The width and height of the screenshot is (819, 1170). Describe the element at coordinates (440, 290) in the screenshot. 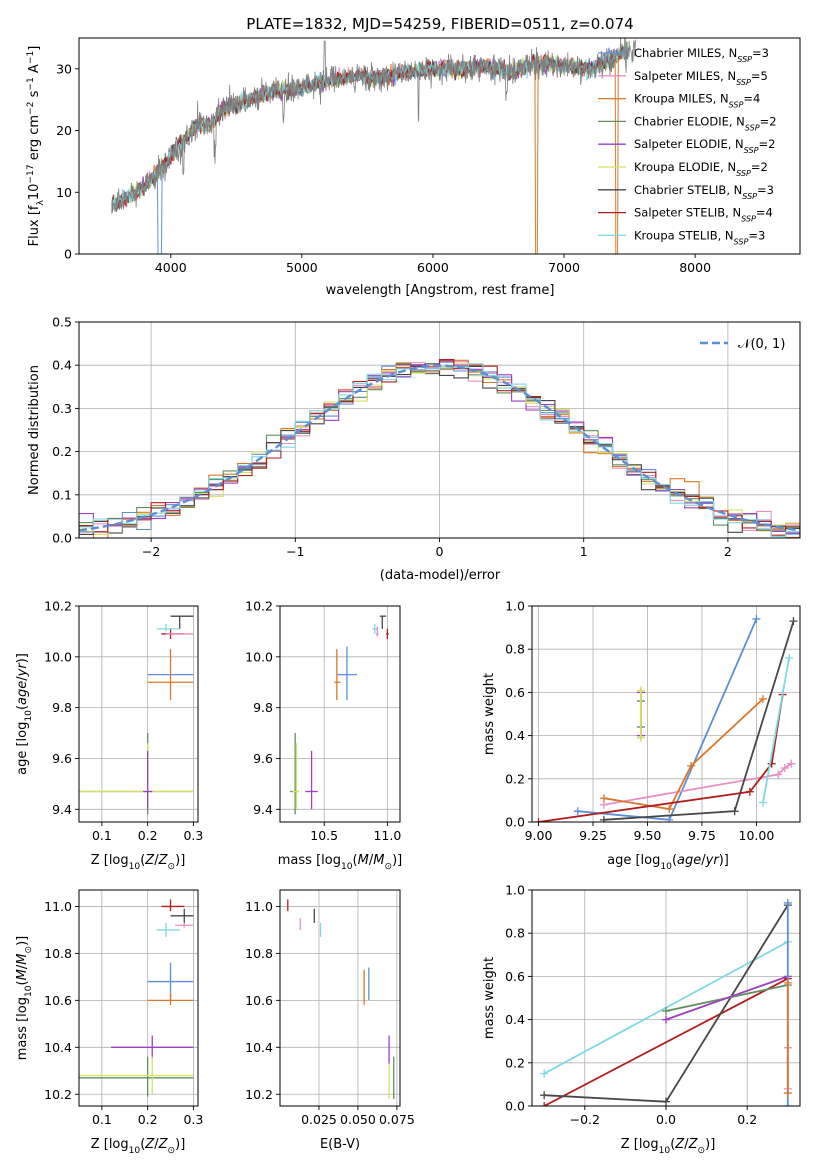

I see `spectrum-xlabel: wavelength [Angstrom, rest frame]` at that location.